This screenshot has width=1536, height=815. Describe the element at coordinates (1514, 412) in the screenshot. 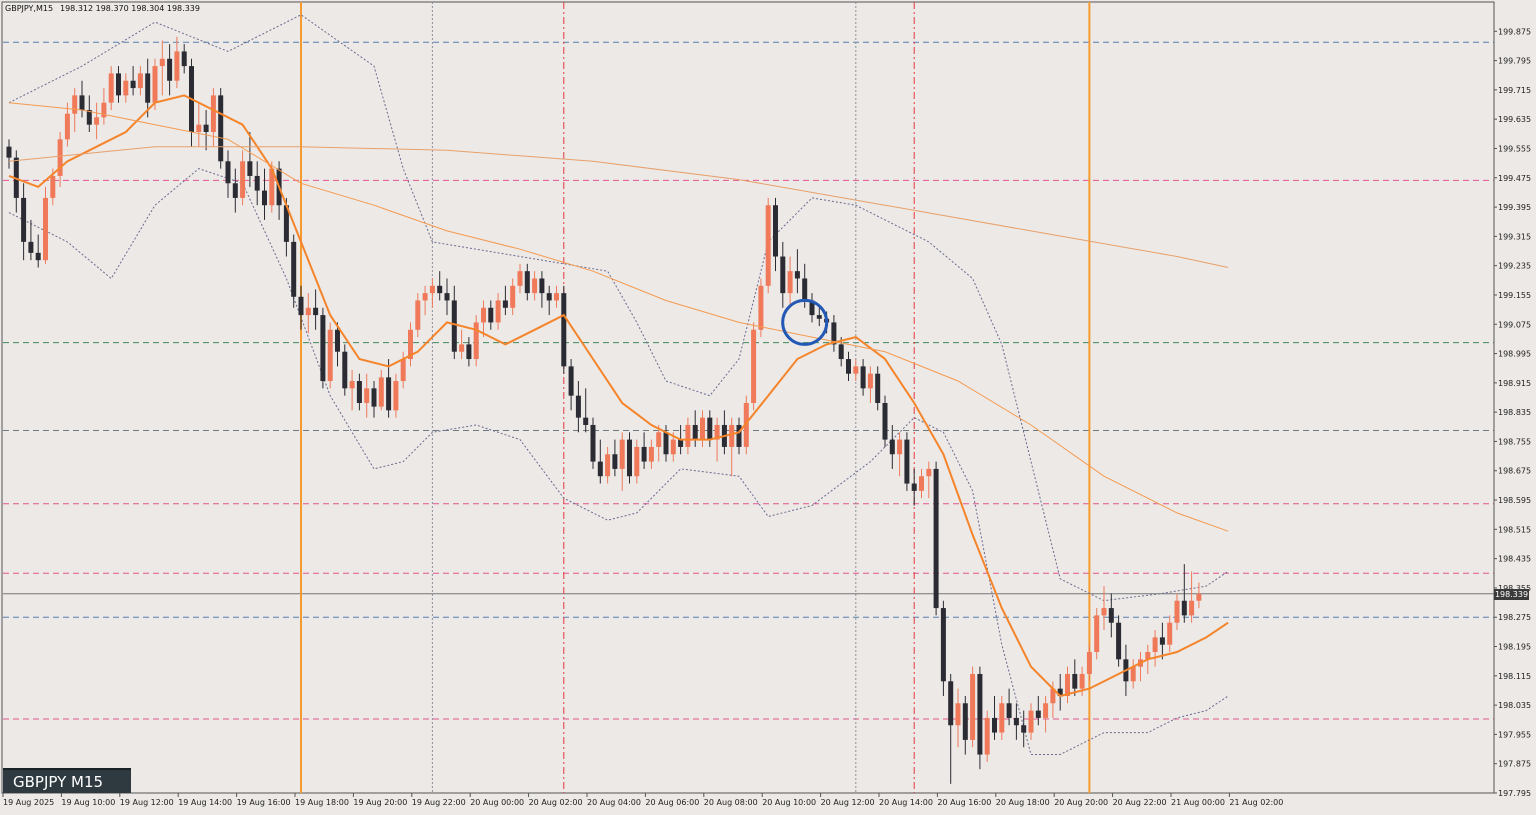

I see `price-tick-label: 198.835` at that location.